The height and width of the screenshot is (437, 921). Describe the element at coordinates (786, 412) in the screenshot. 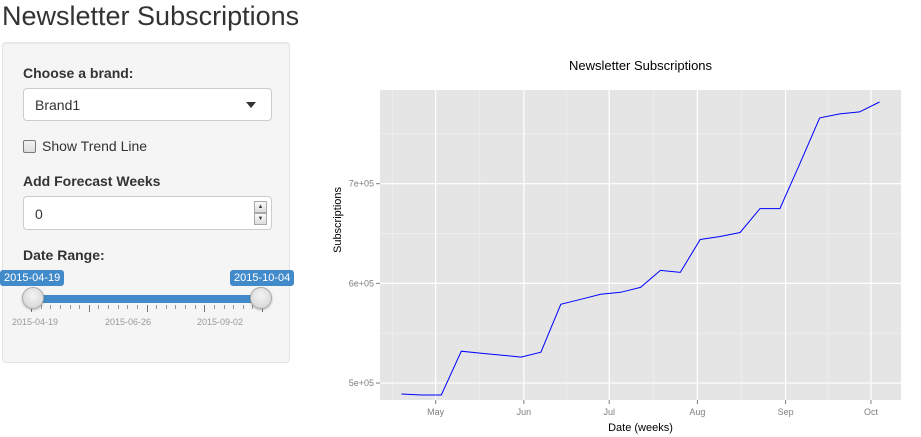

I see `x-tick-label: Sep` at that location.